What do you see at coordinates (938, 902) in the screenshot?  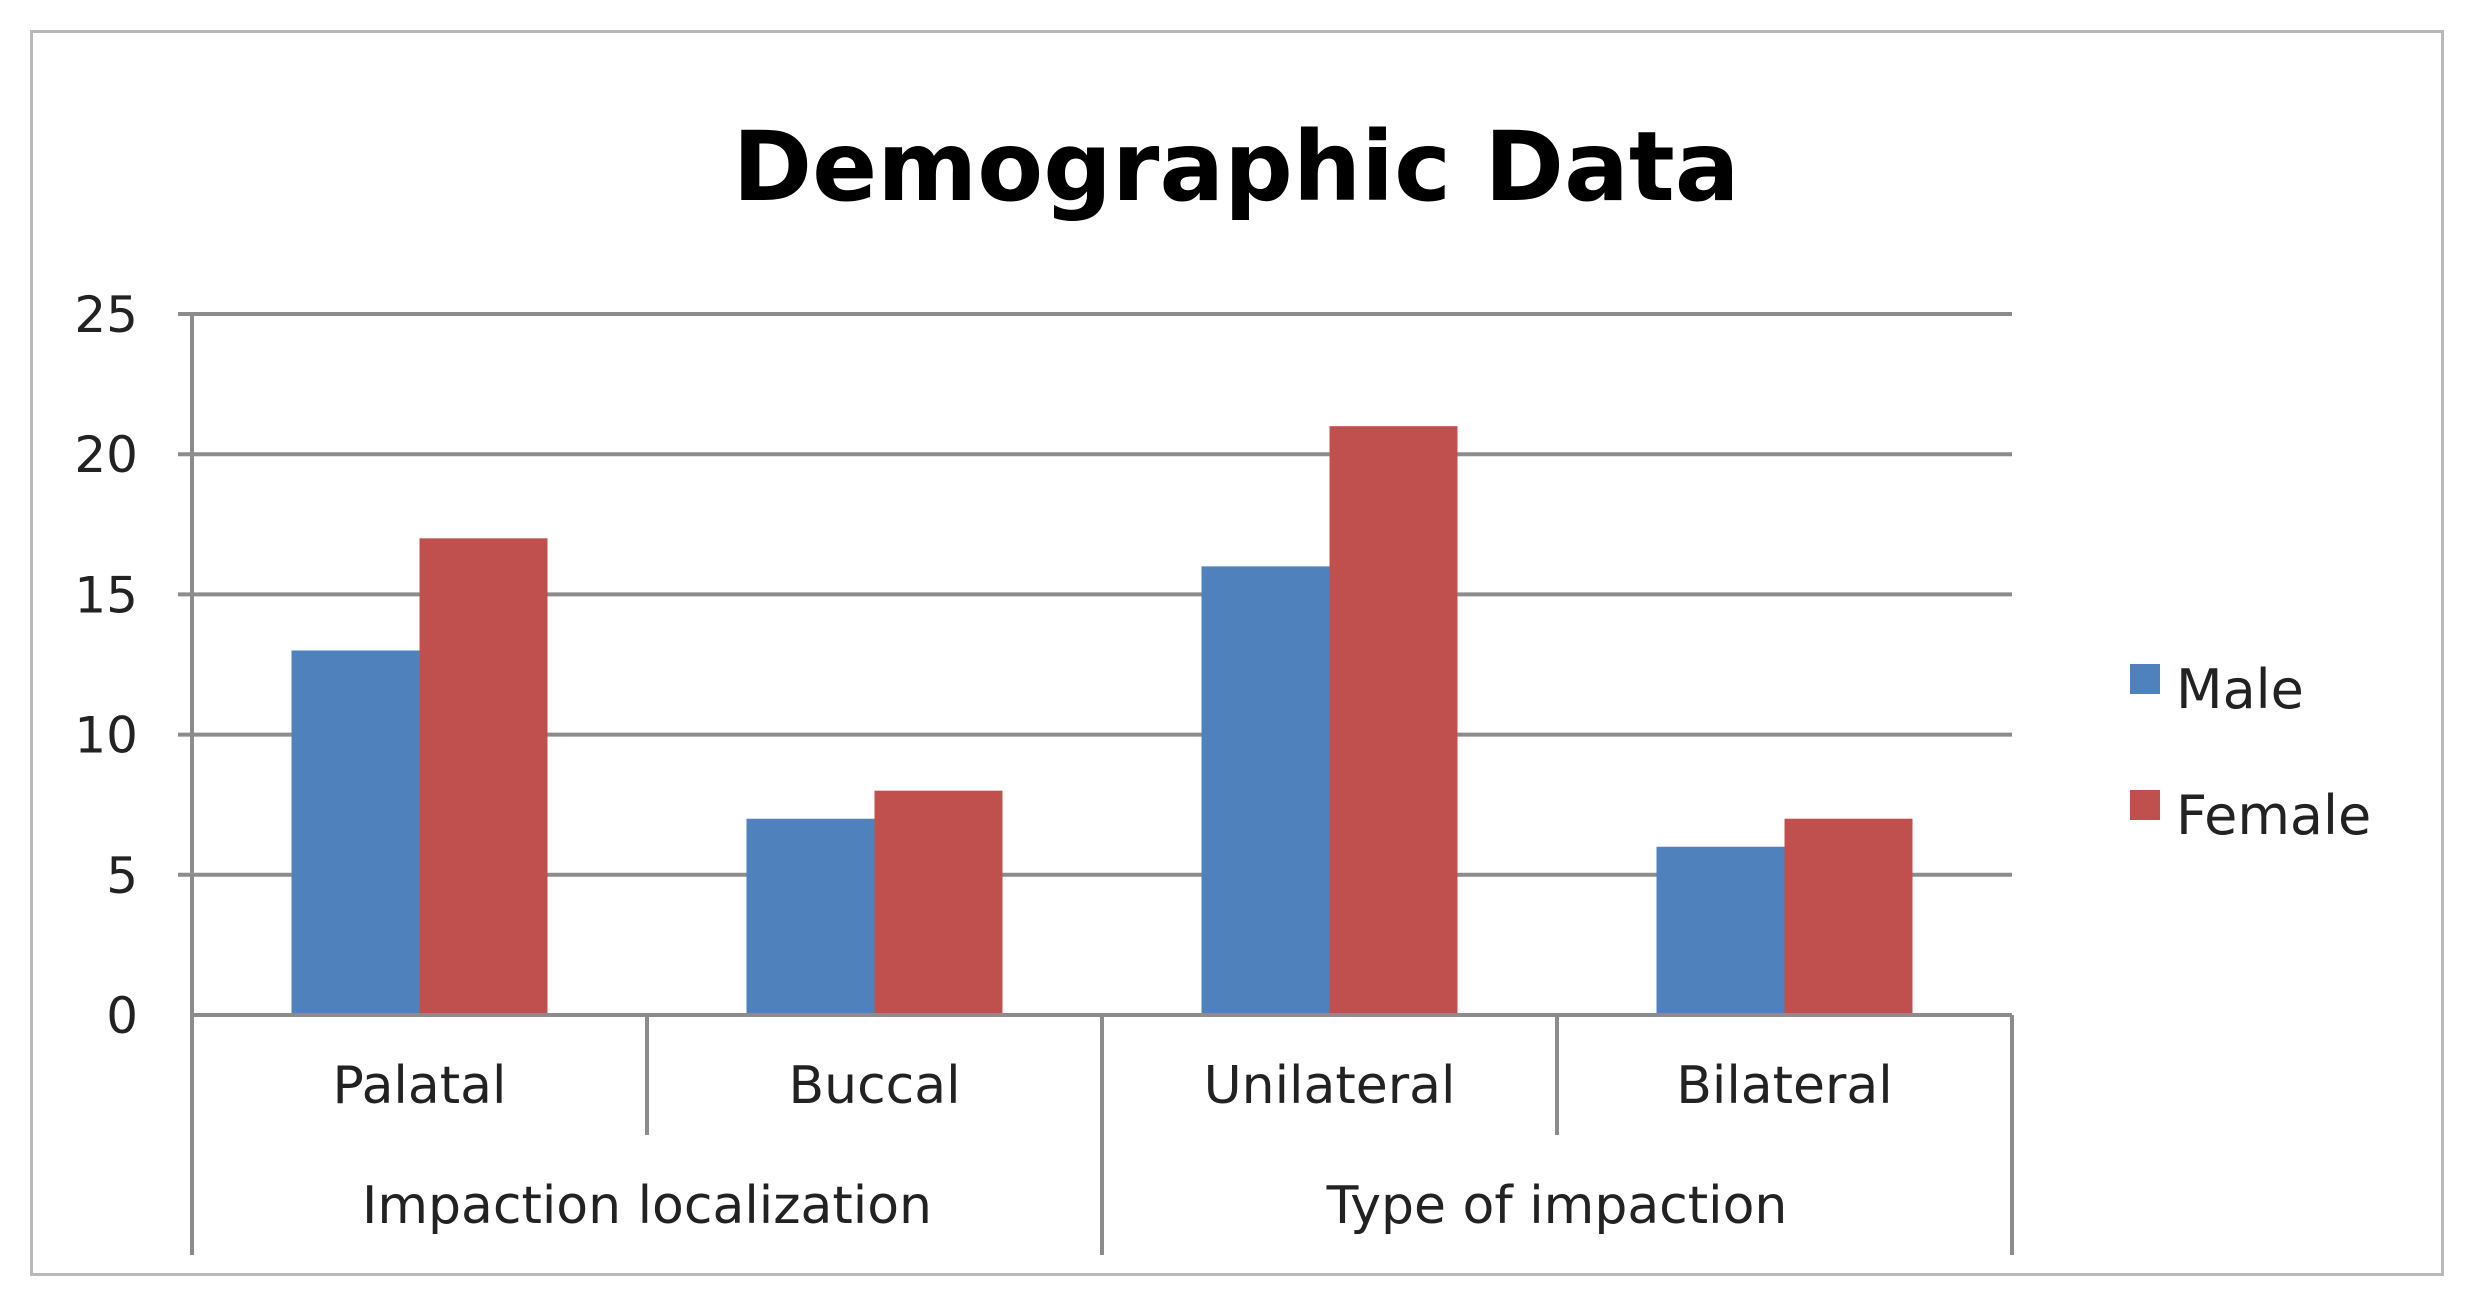 I see `bar-female-buccal` at bounding box center [938, 902].